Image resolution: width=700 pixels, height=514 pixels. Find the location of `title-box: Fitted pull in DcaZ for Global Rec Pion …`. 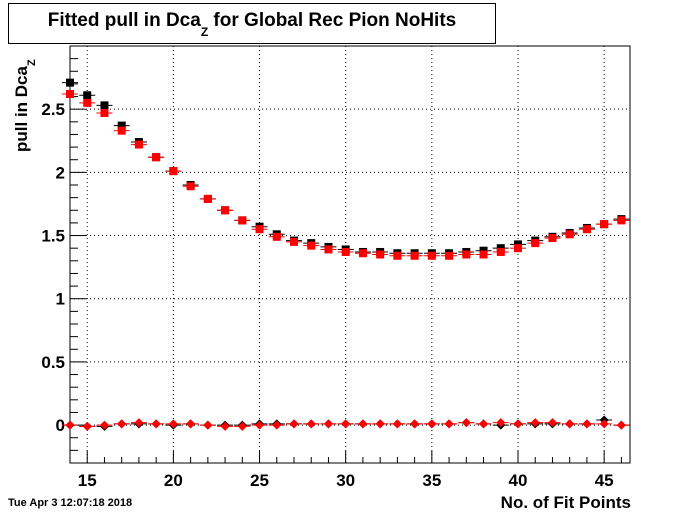

title-box: Fitted pull in DcaZ for Global Rec Pion … is located at coordinates (252, 23).